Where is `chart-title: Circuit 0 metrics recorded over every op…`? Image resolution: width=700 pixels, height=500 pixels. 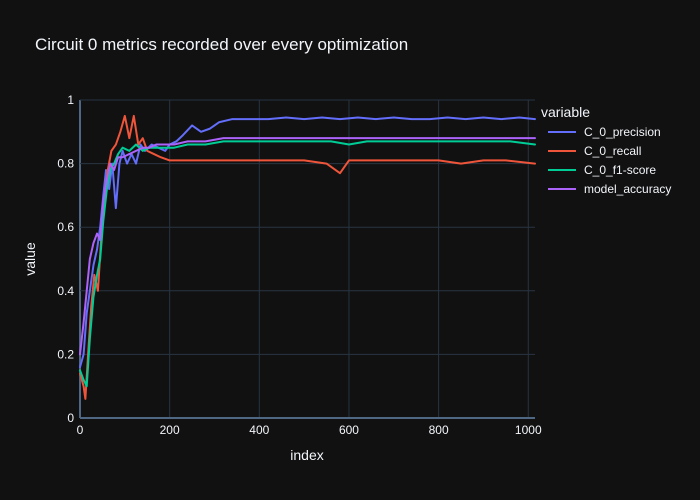 chart-title: Circuit 0 metrics recorded over every op… is located at coordinates (221, 44).